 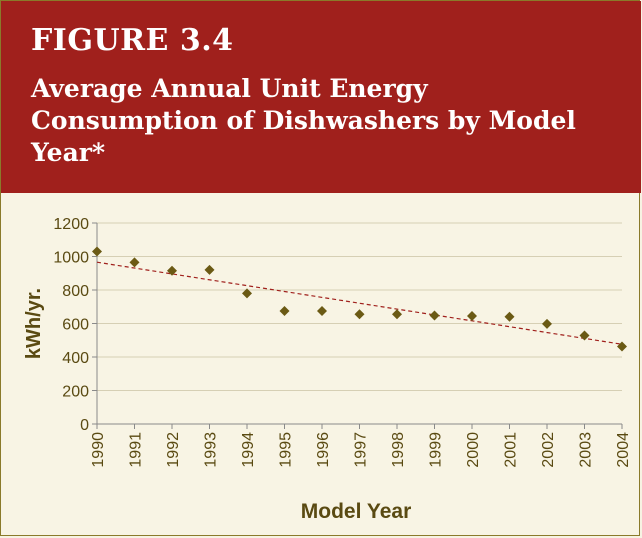 What do you see at coordinates (75, 392) in the screenshot?
I see `y-tick-label-200: 200` at bounding box center [75, 392].